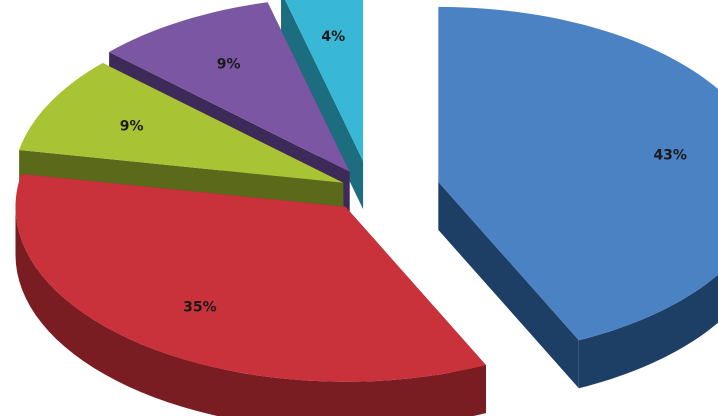 Image resolution: width=718 pixels, height=416 pixels. I want to click on slice-label-3: 9%, so click(229, 64).